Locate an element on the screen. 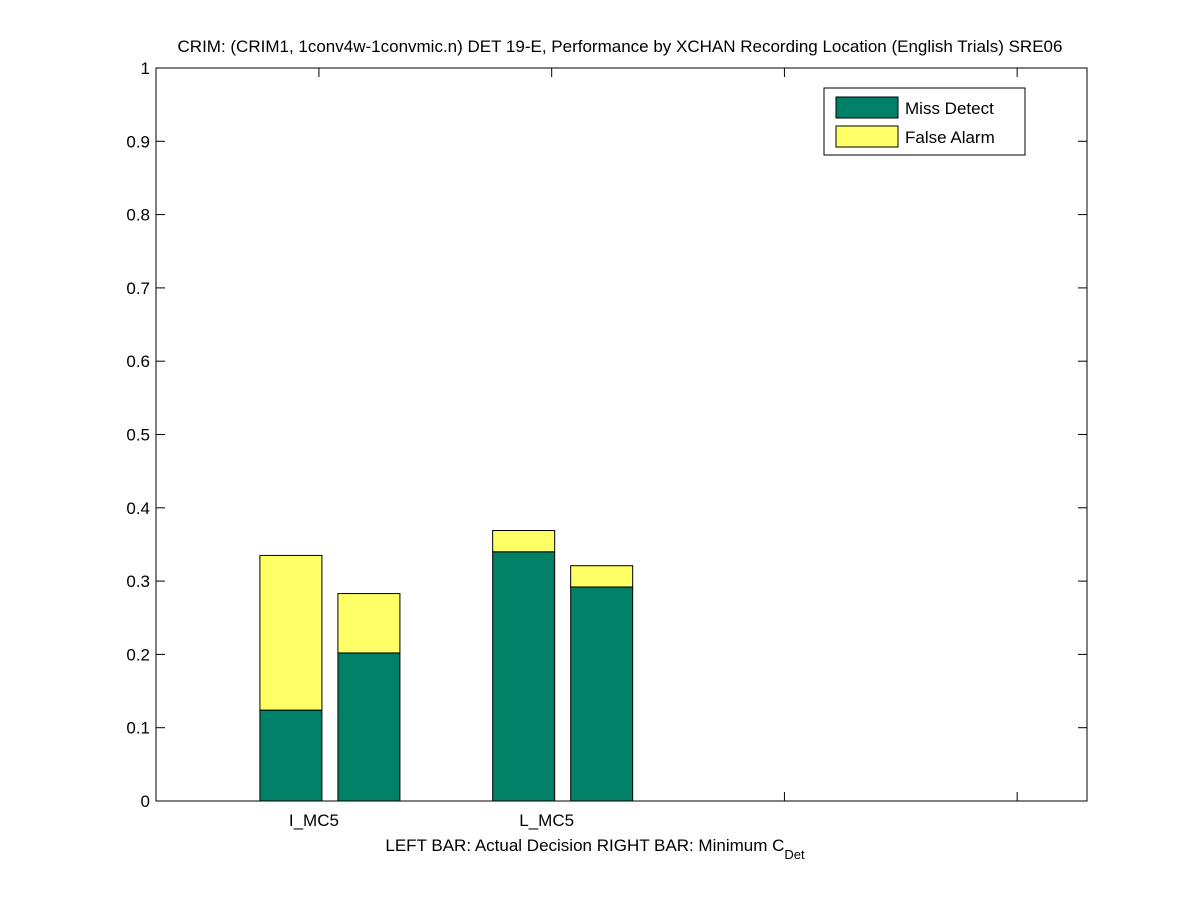 The image size is (1201, 900). y-tick-label: 0.2 is located at coordinates (138, 654).